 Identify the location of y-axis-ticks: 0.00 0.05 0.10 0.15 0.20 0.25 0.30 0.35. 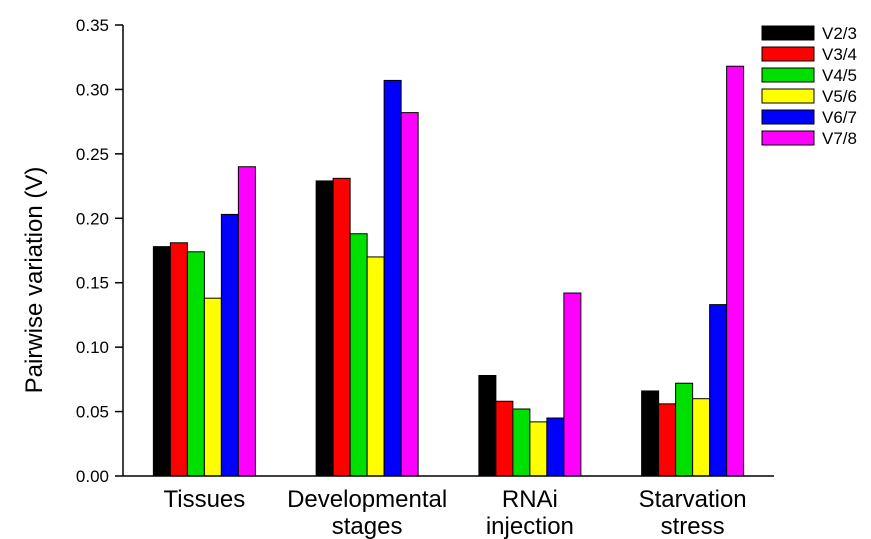
(99, 251).